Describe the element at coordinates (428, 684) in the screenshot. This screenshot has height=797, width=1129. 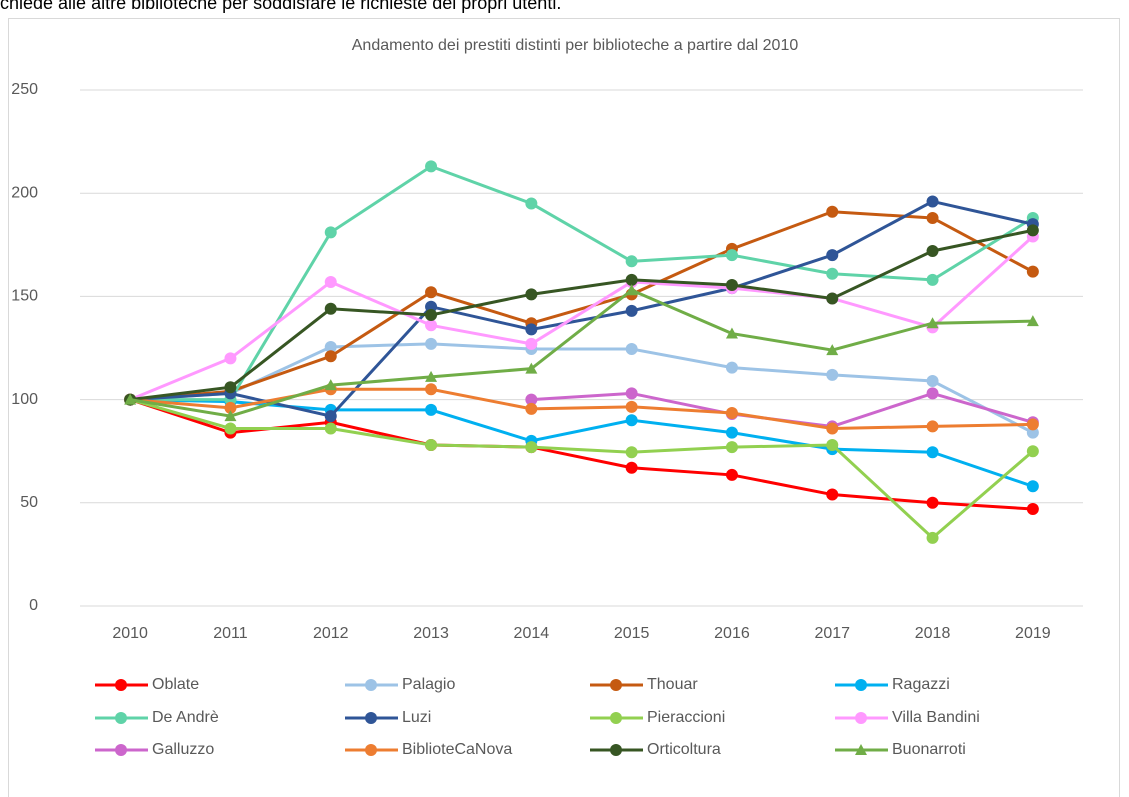
I see `legend-label: Palagio` at that location.